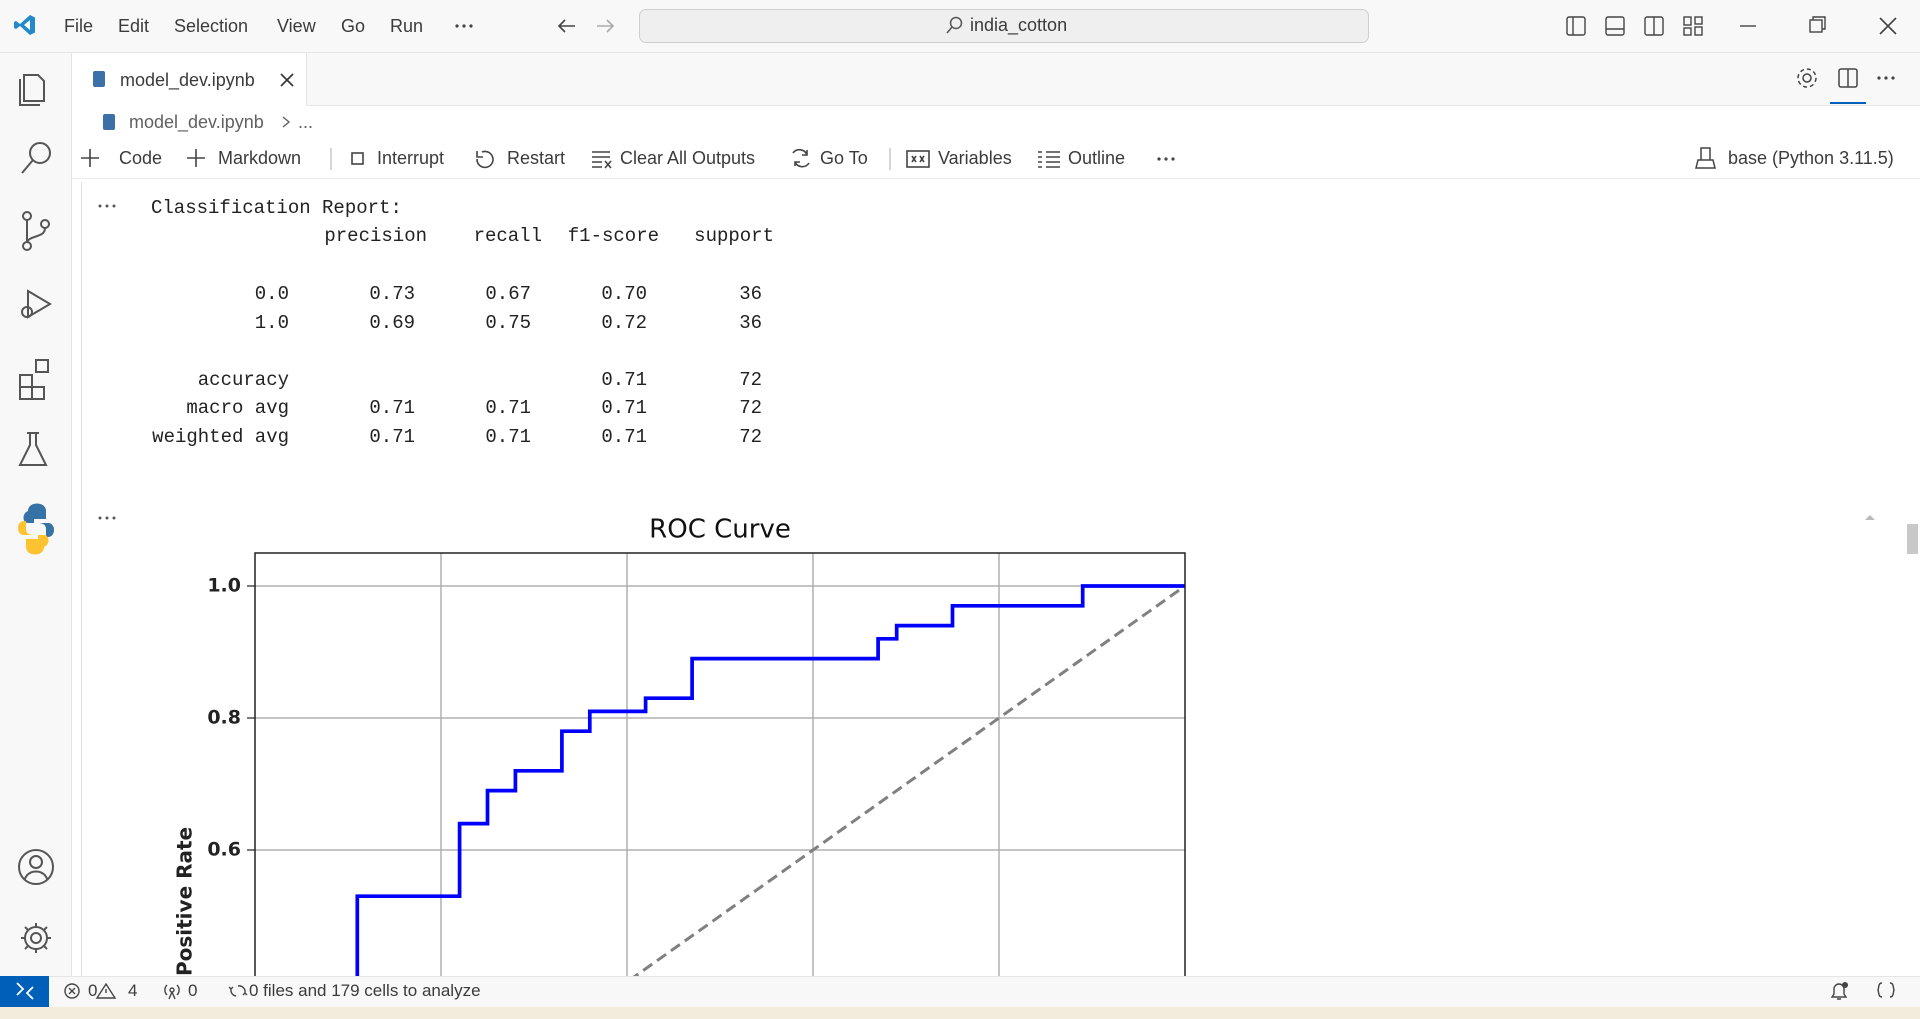 The image size is (1920, 1019). Describe the element at coordinates (196, 122) in the screenshot. I see `breadcrumb-file: model_dev.ipynb` at that location.